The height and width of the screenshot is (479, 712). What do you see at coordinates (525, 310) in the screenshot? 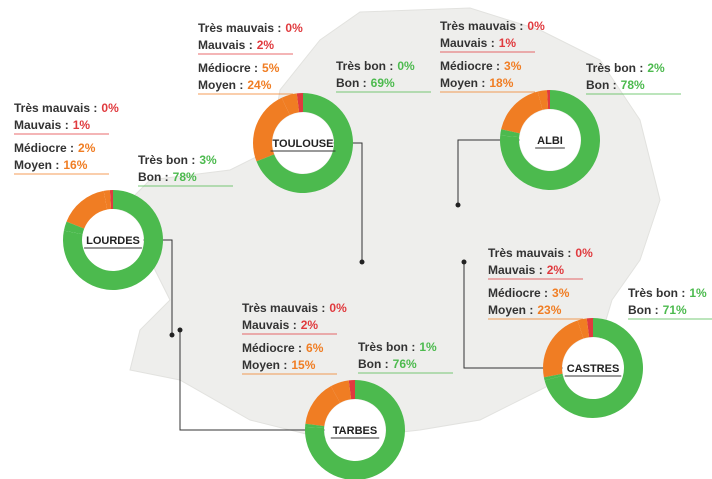
I see `legend-entry: Moyen : 23%` at bounding box center [525, 310].